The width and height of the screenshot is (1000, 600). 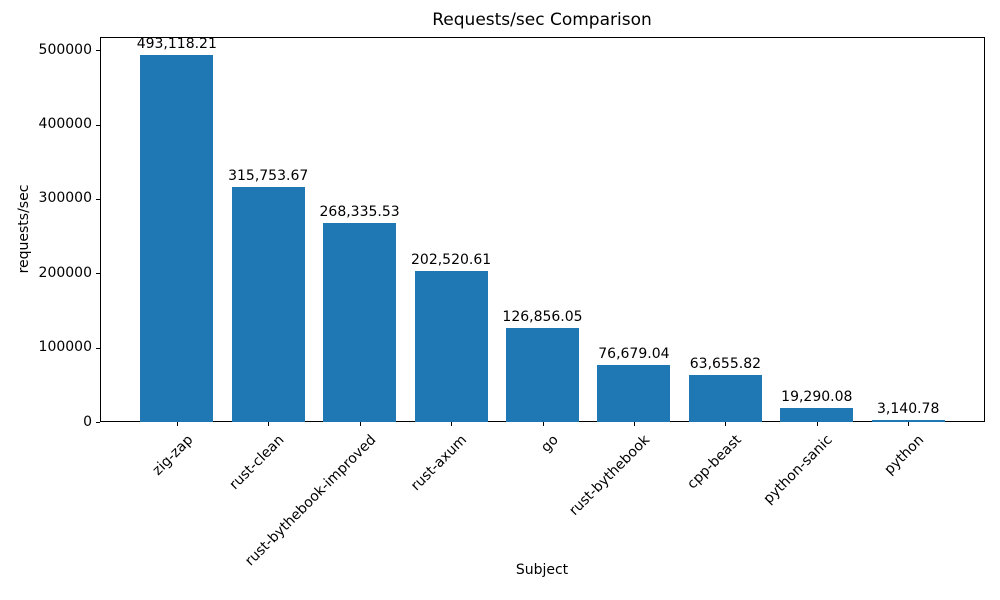 I want to click on bar-rust-clean, so click(x=268, y=304).